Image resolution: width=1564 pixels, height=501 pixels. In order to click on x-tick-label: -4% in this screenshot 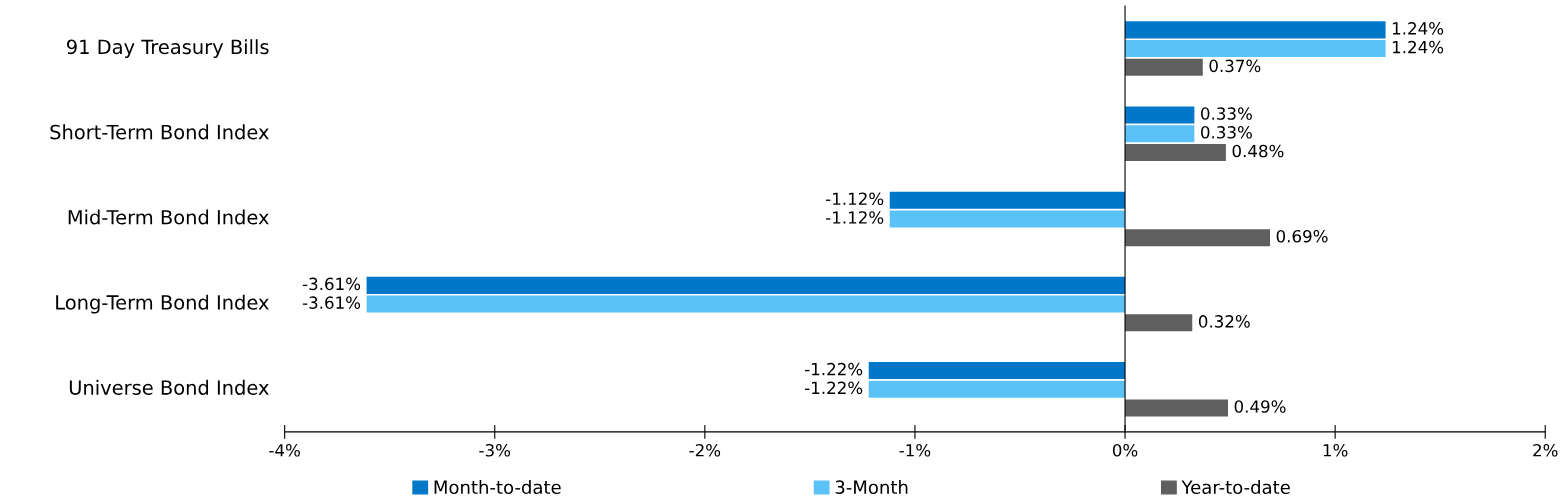, I will do `click(284, 450)`.